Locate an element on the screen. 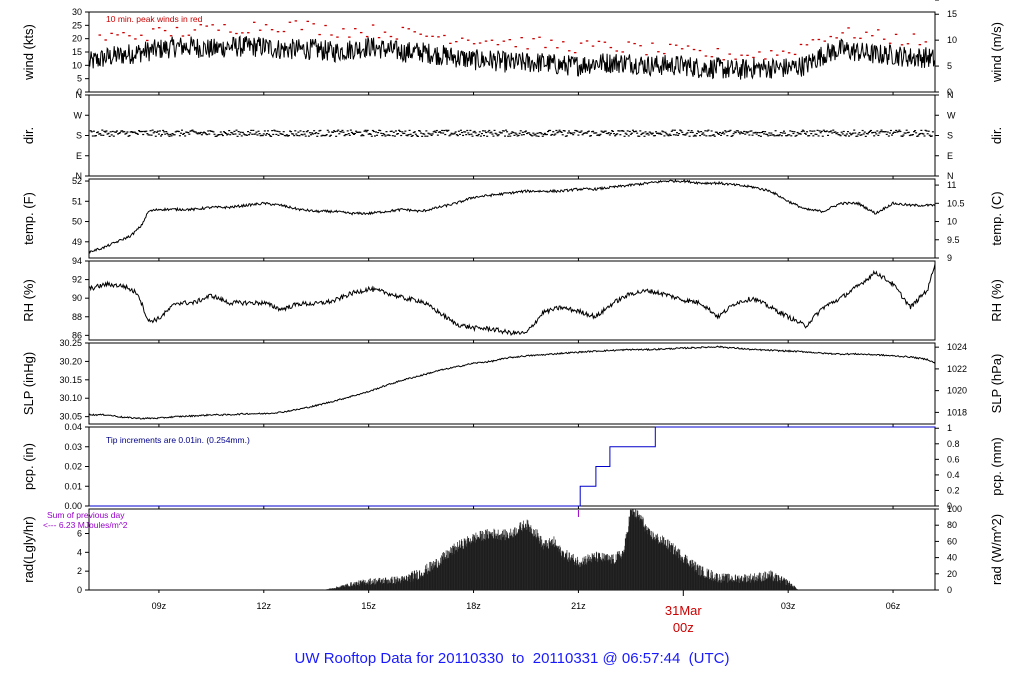 The height and width of the screenshot is (700, 1024). pcp-ylabel-right: pcp. (mm) is located at coordinates (996, 466).